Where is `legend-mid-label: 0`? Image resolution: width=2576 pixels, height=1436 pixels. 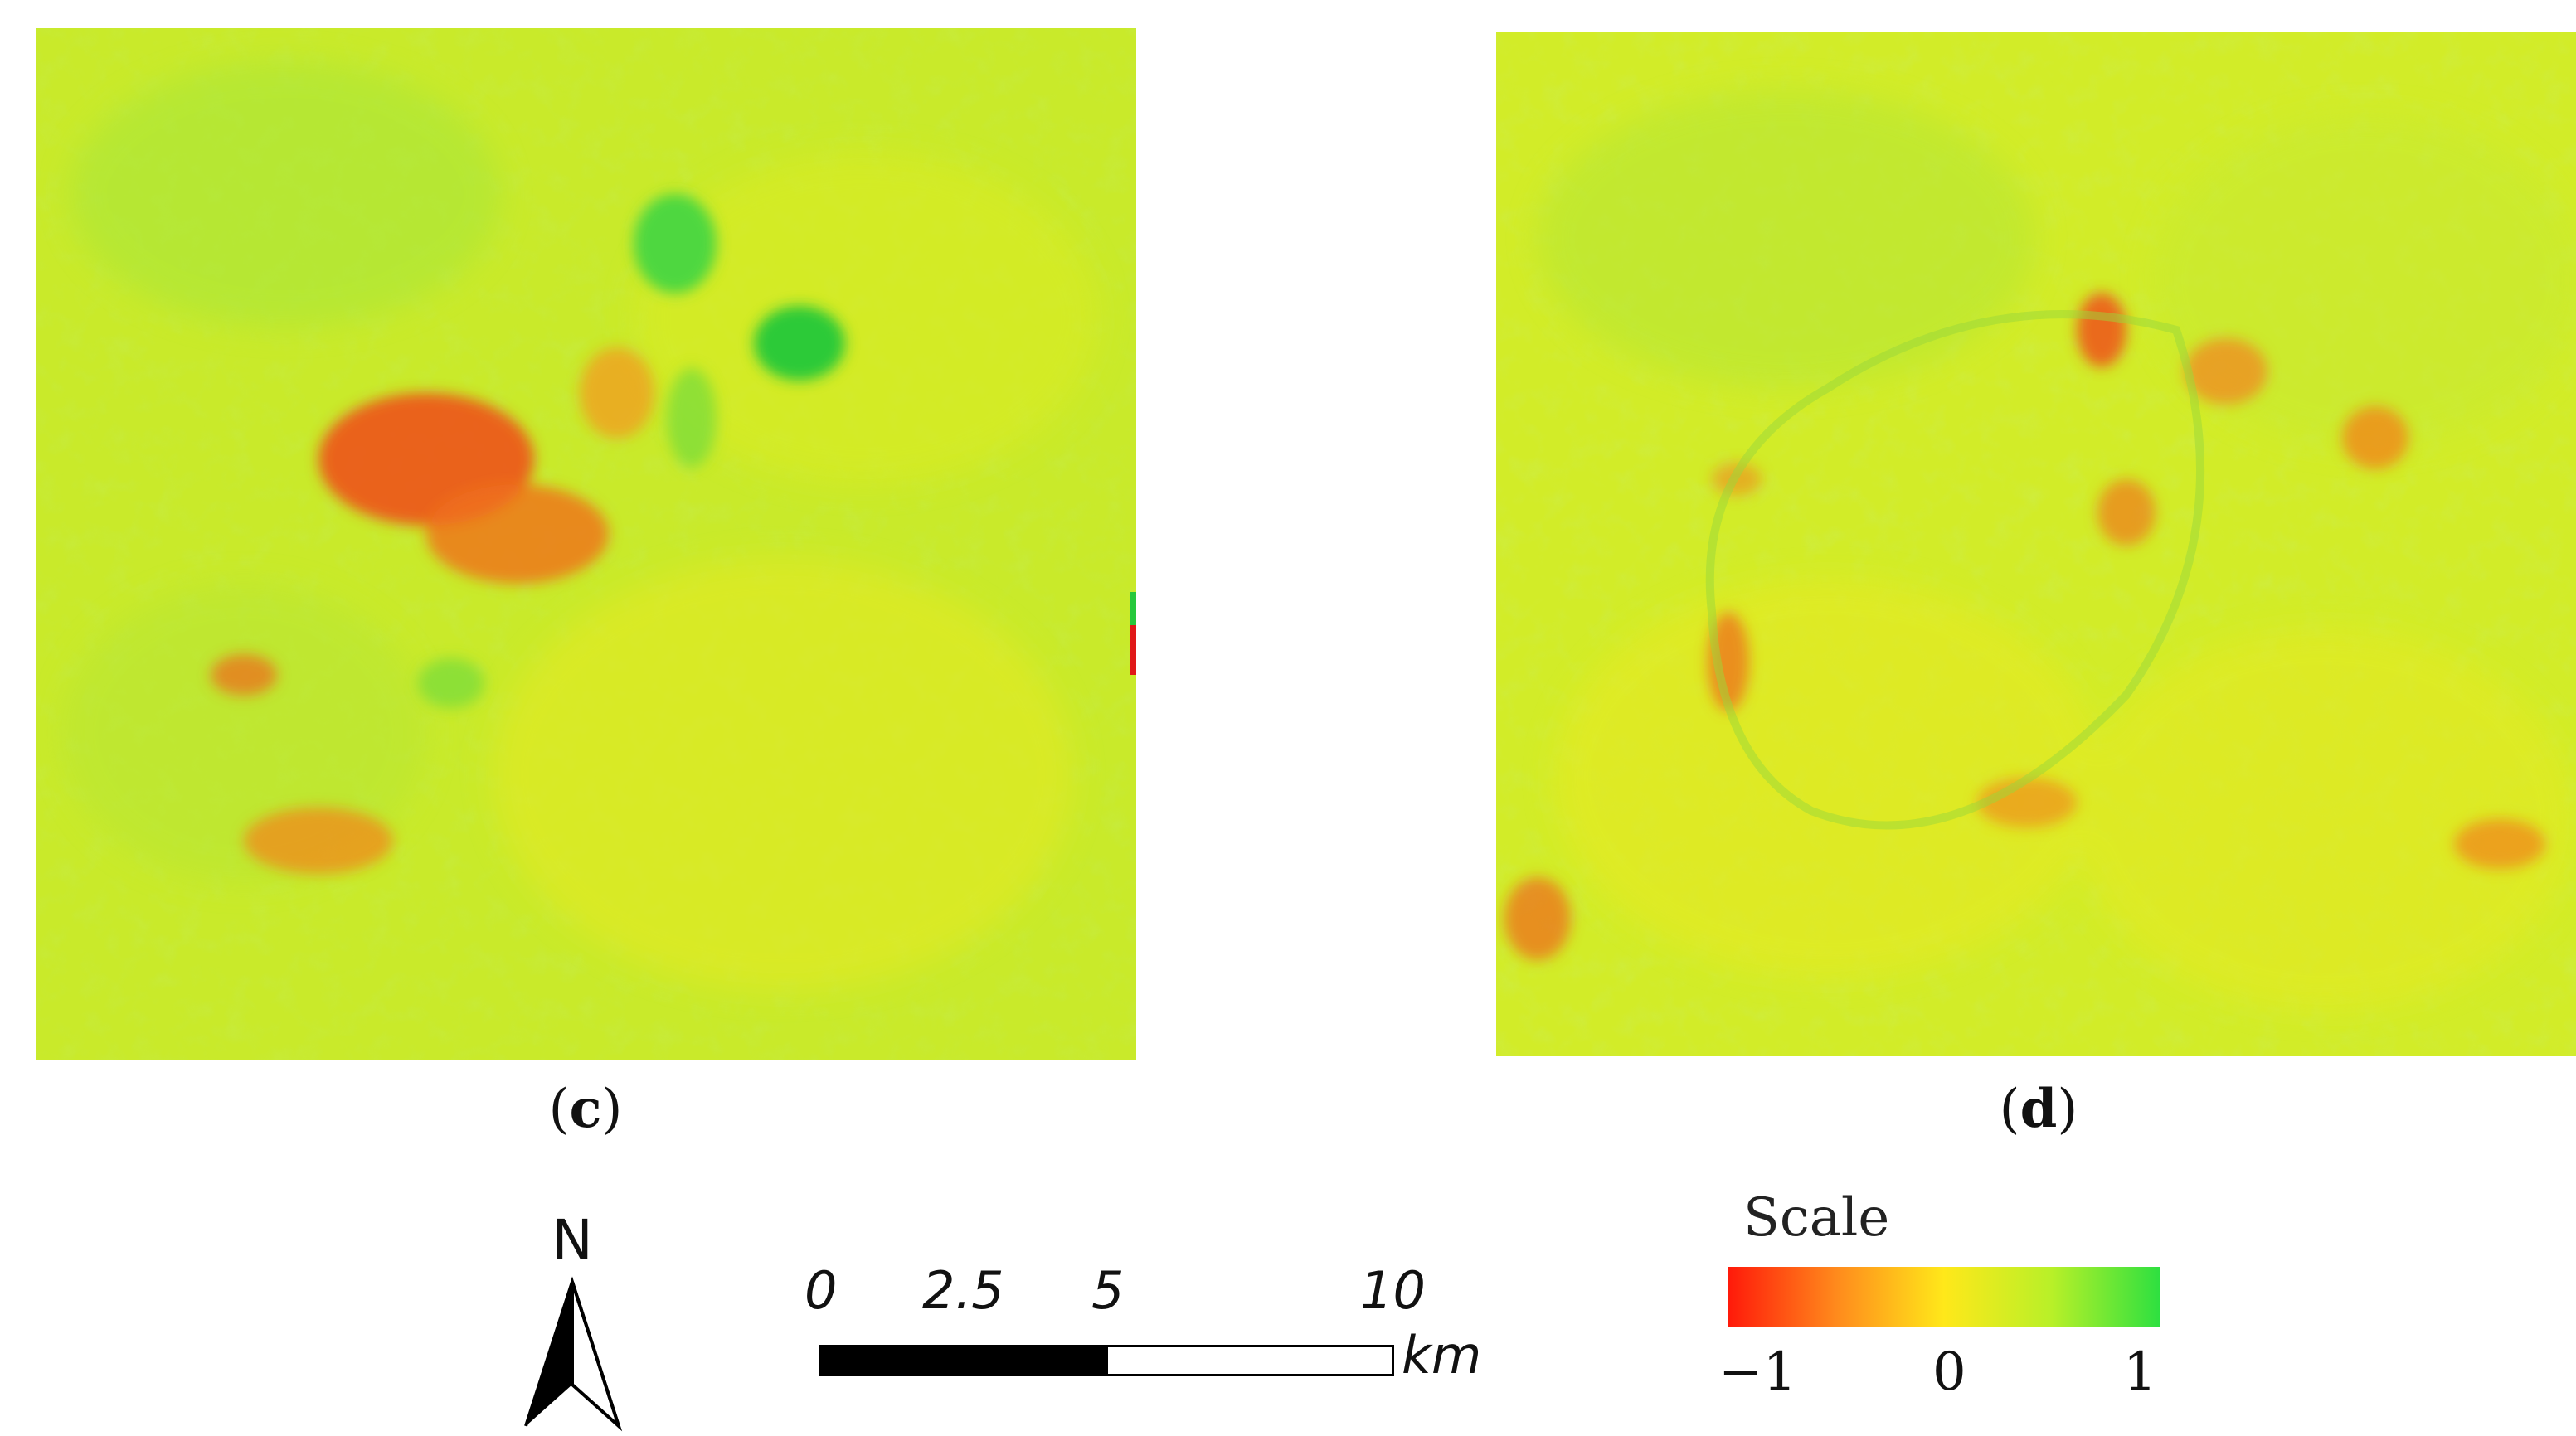
legend-mid-label: 0 is located at coordinates (1949, 1372).